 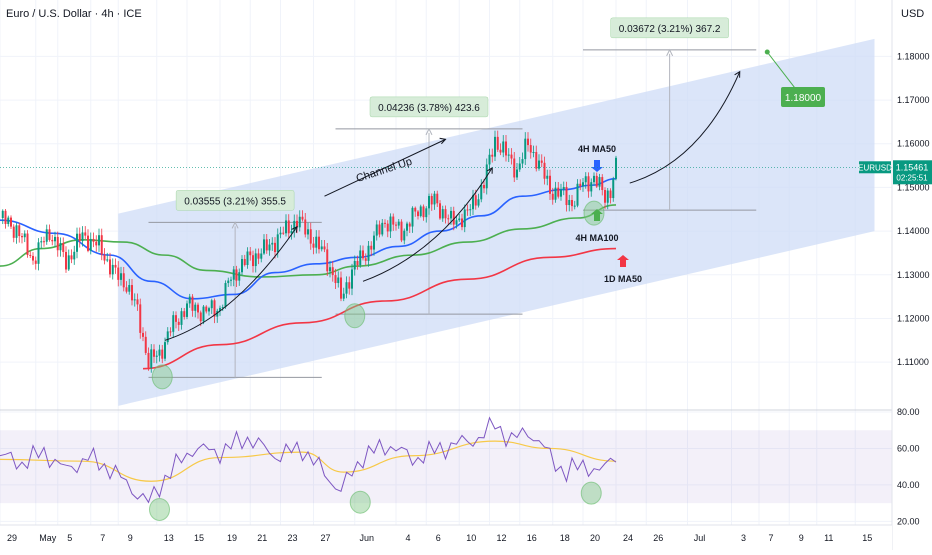 What do you see at coordinates (670, 29) in the screenshot?
I see `measure-label: 0.03672 (3.21%) 367.2` at bounding box center [670, 29].